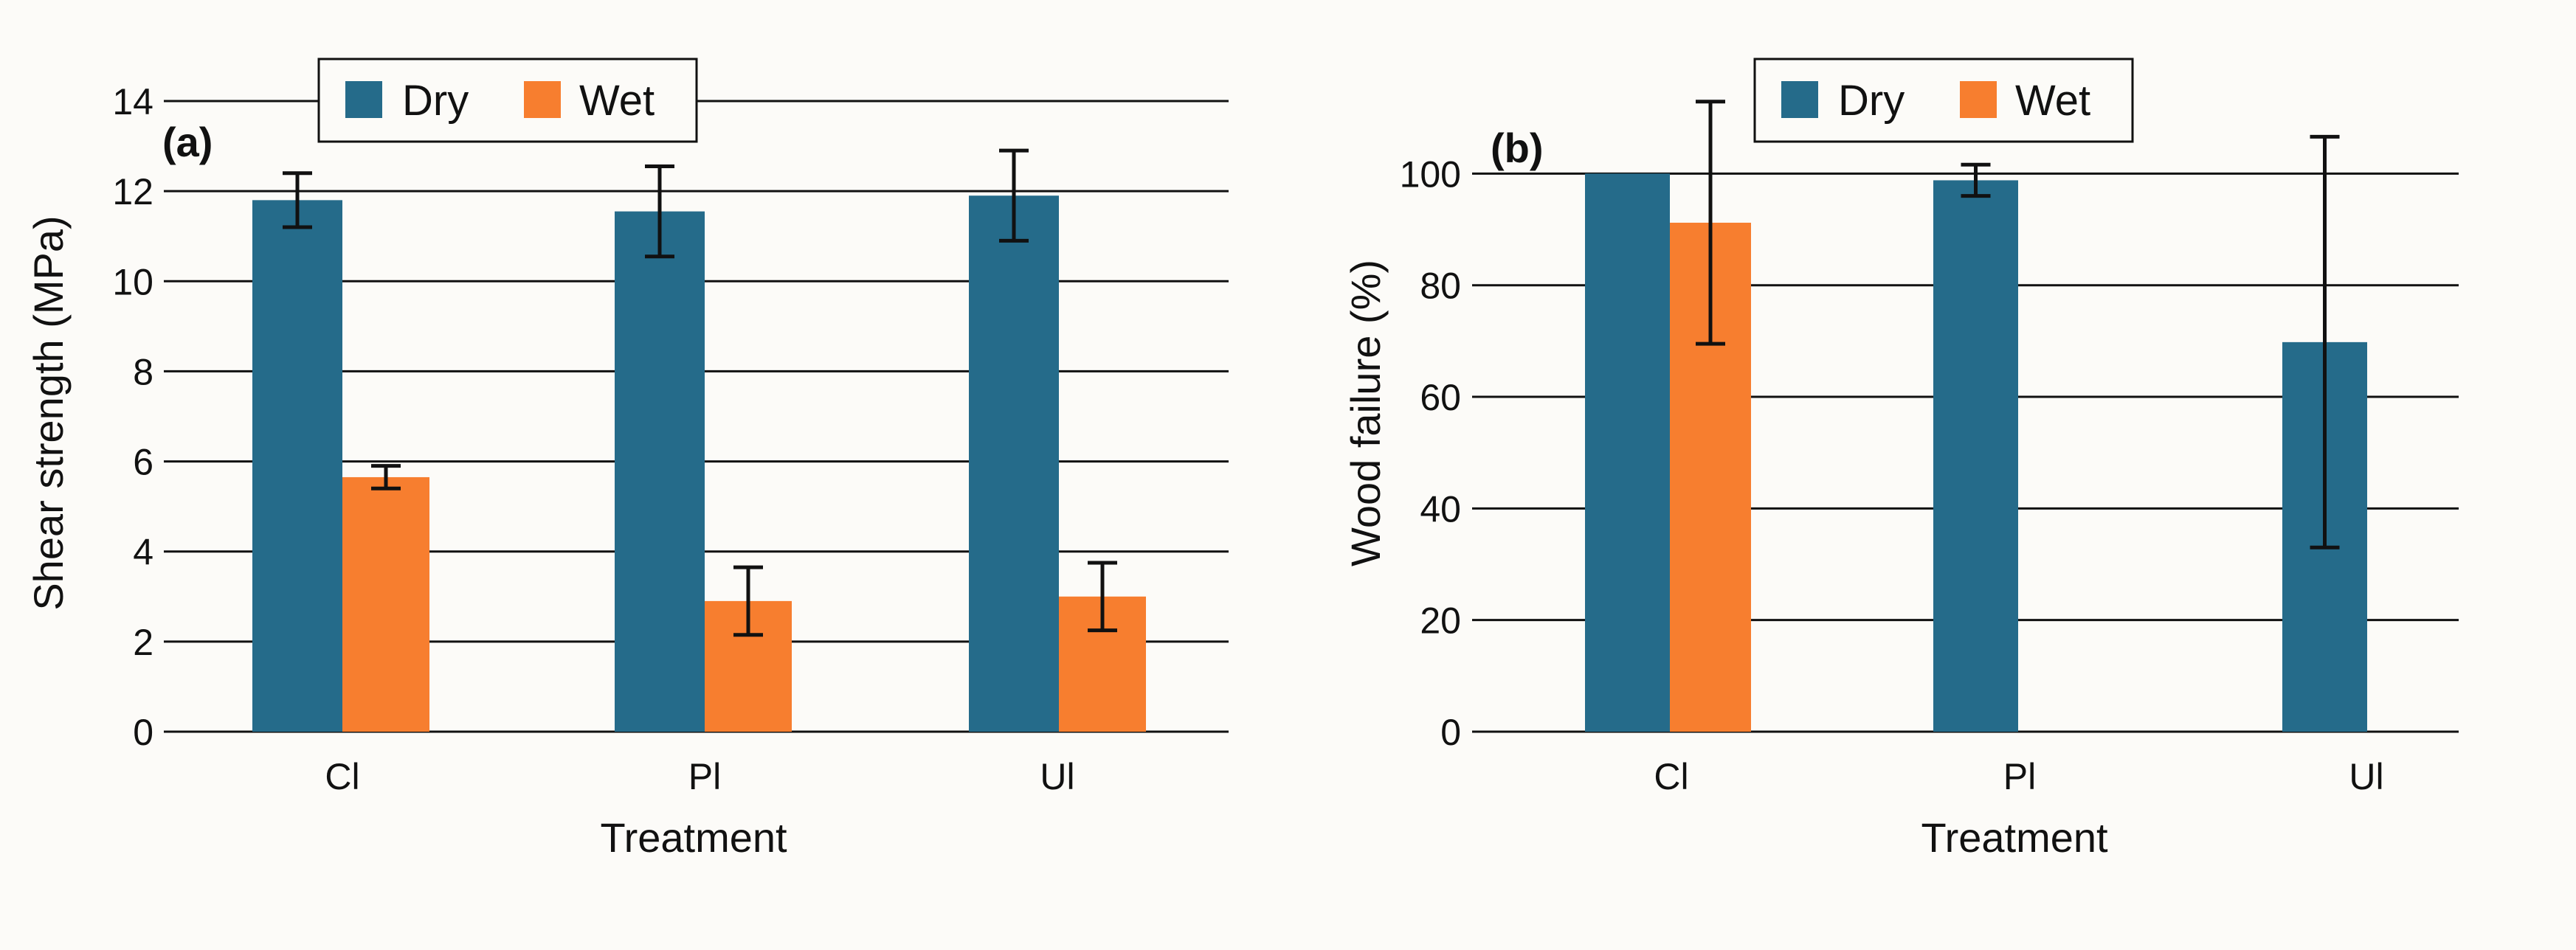 The width and height of the screenshot is (2576, 950). I want to click on panel-b-legend-wet-swatch, so click(1978, 99).